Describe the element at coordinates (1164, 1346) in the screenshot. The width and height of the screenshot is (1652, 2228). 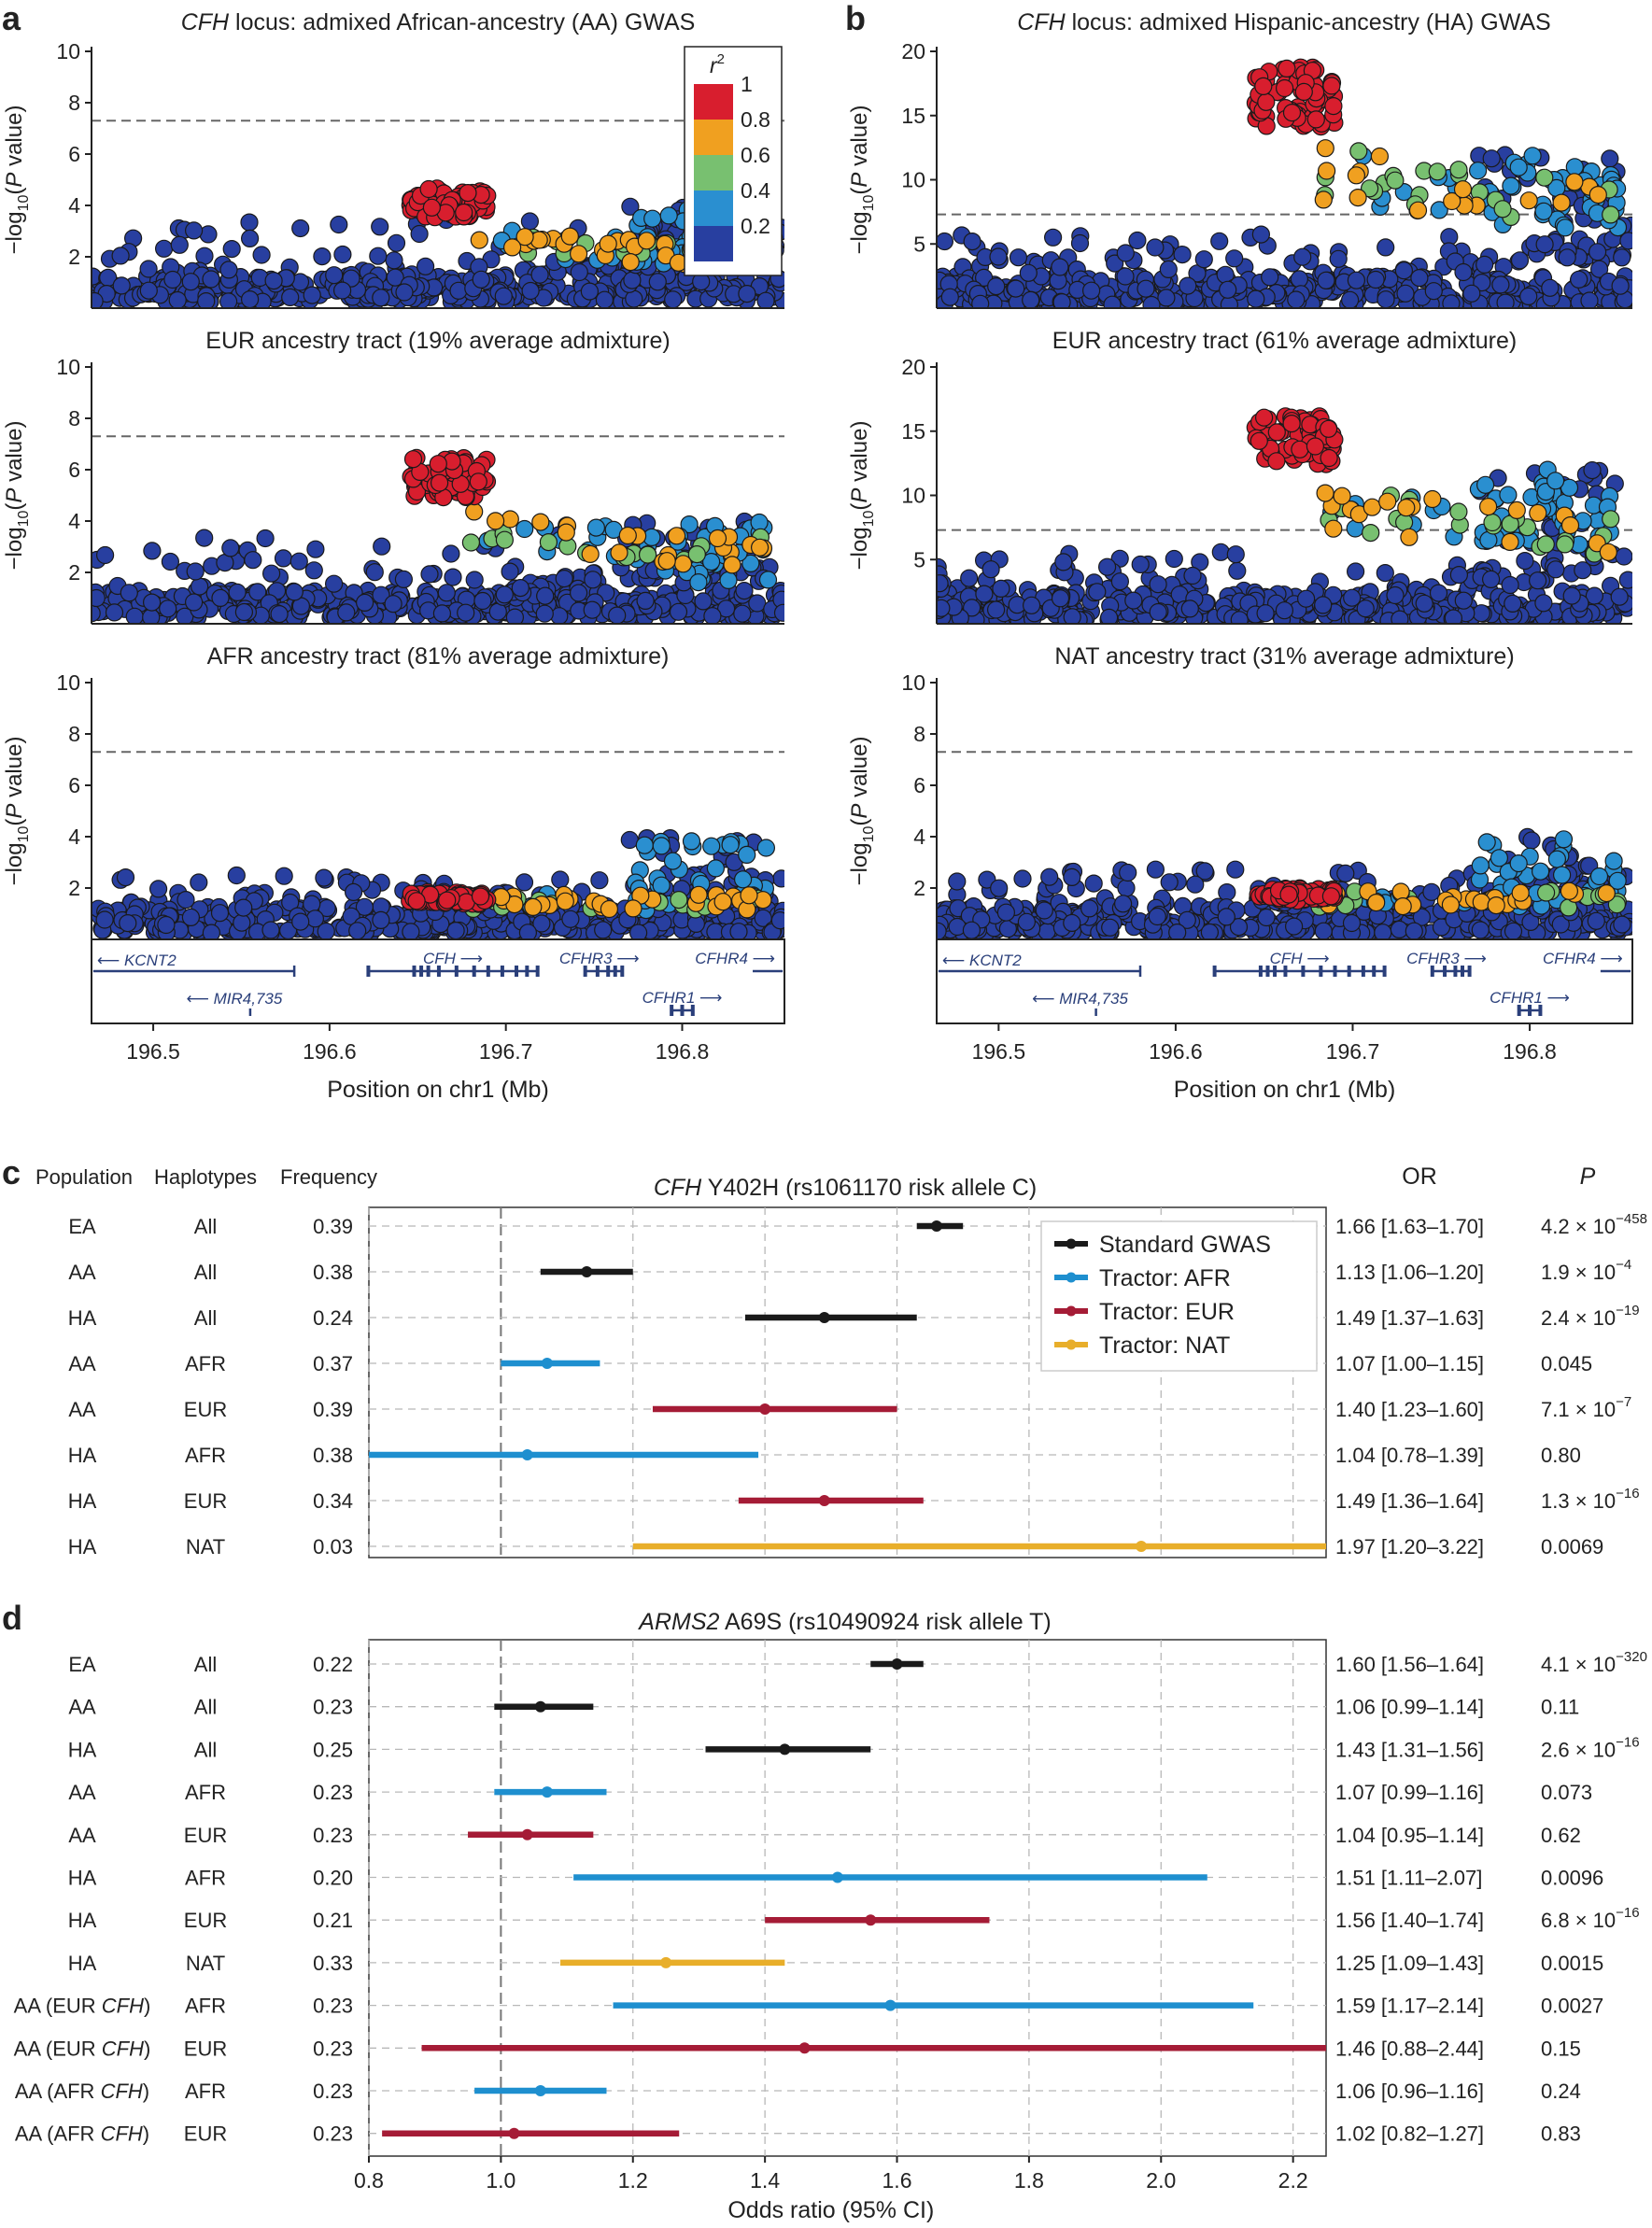
I see `forest-legend-label: Tractor: NAT` at that location.